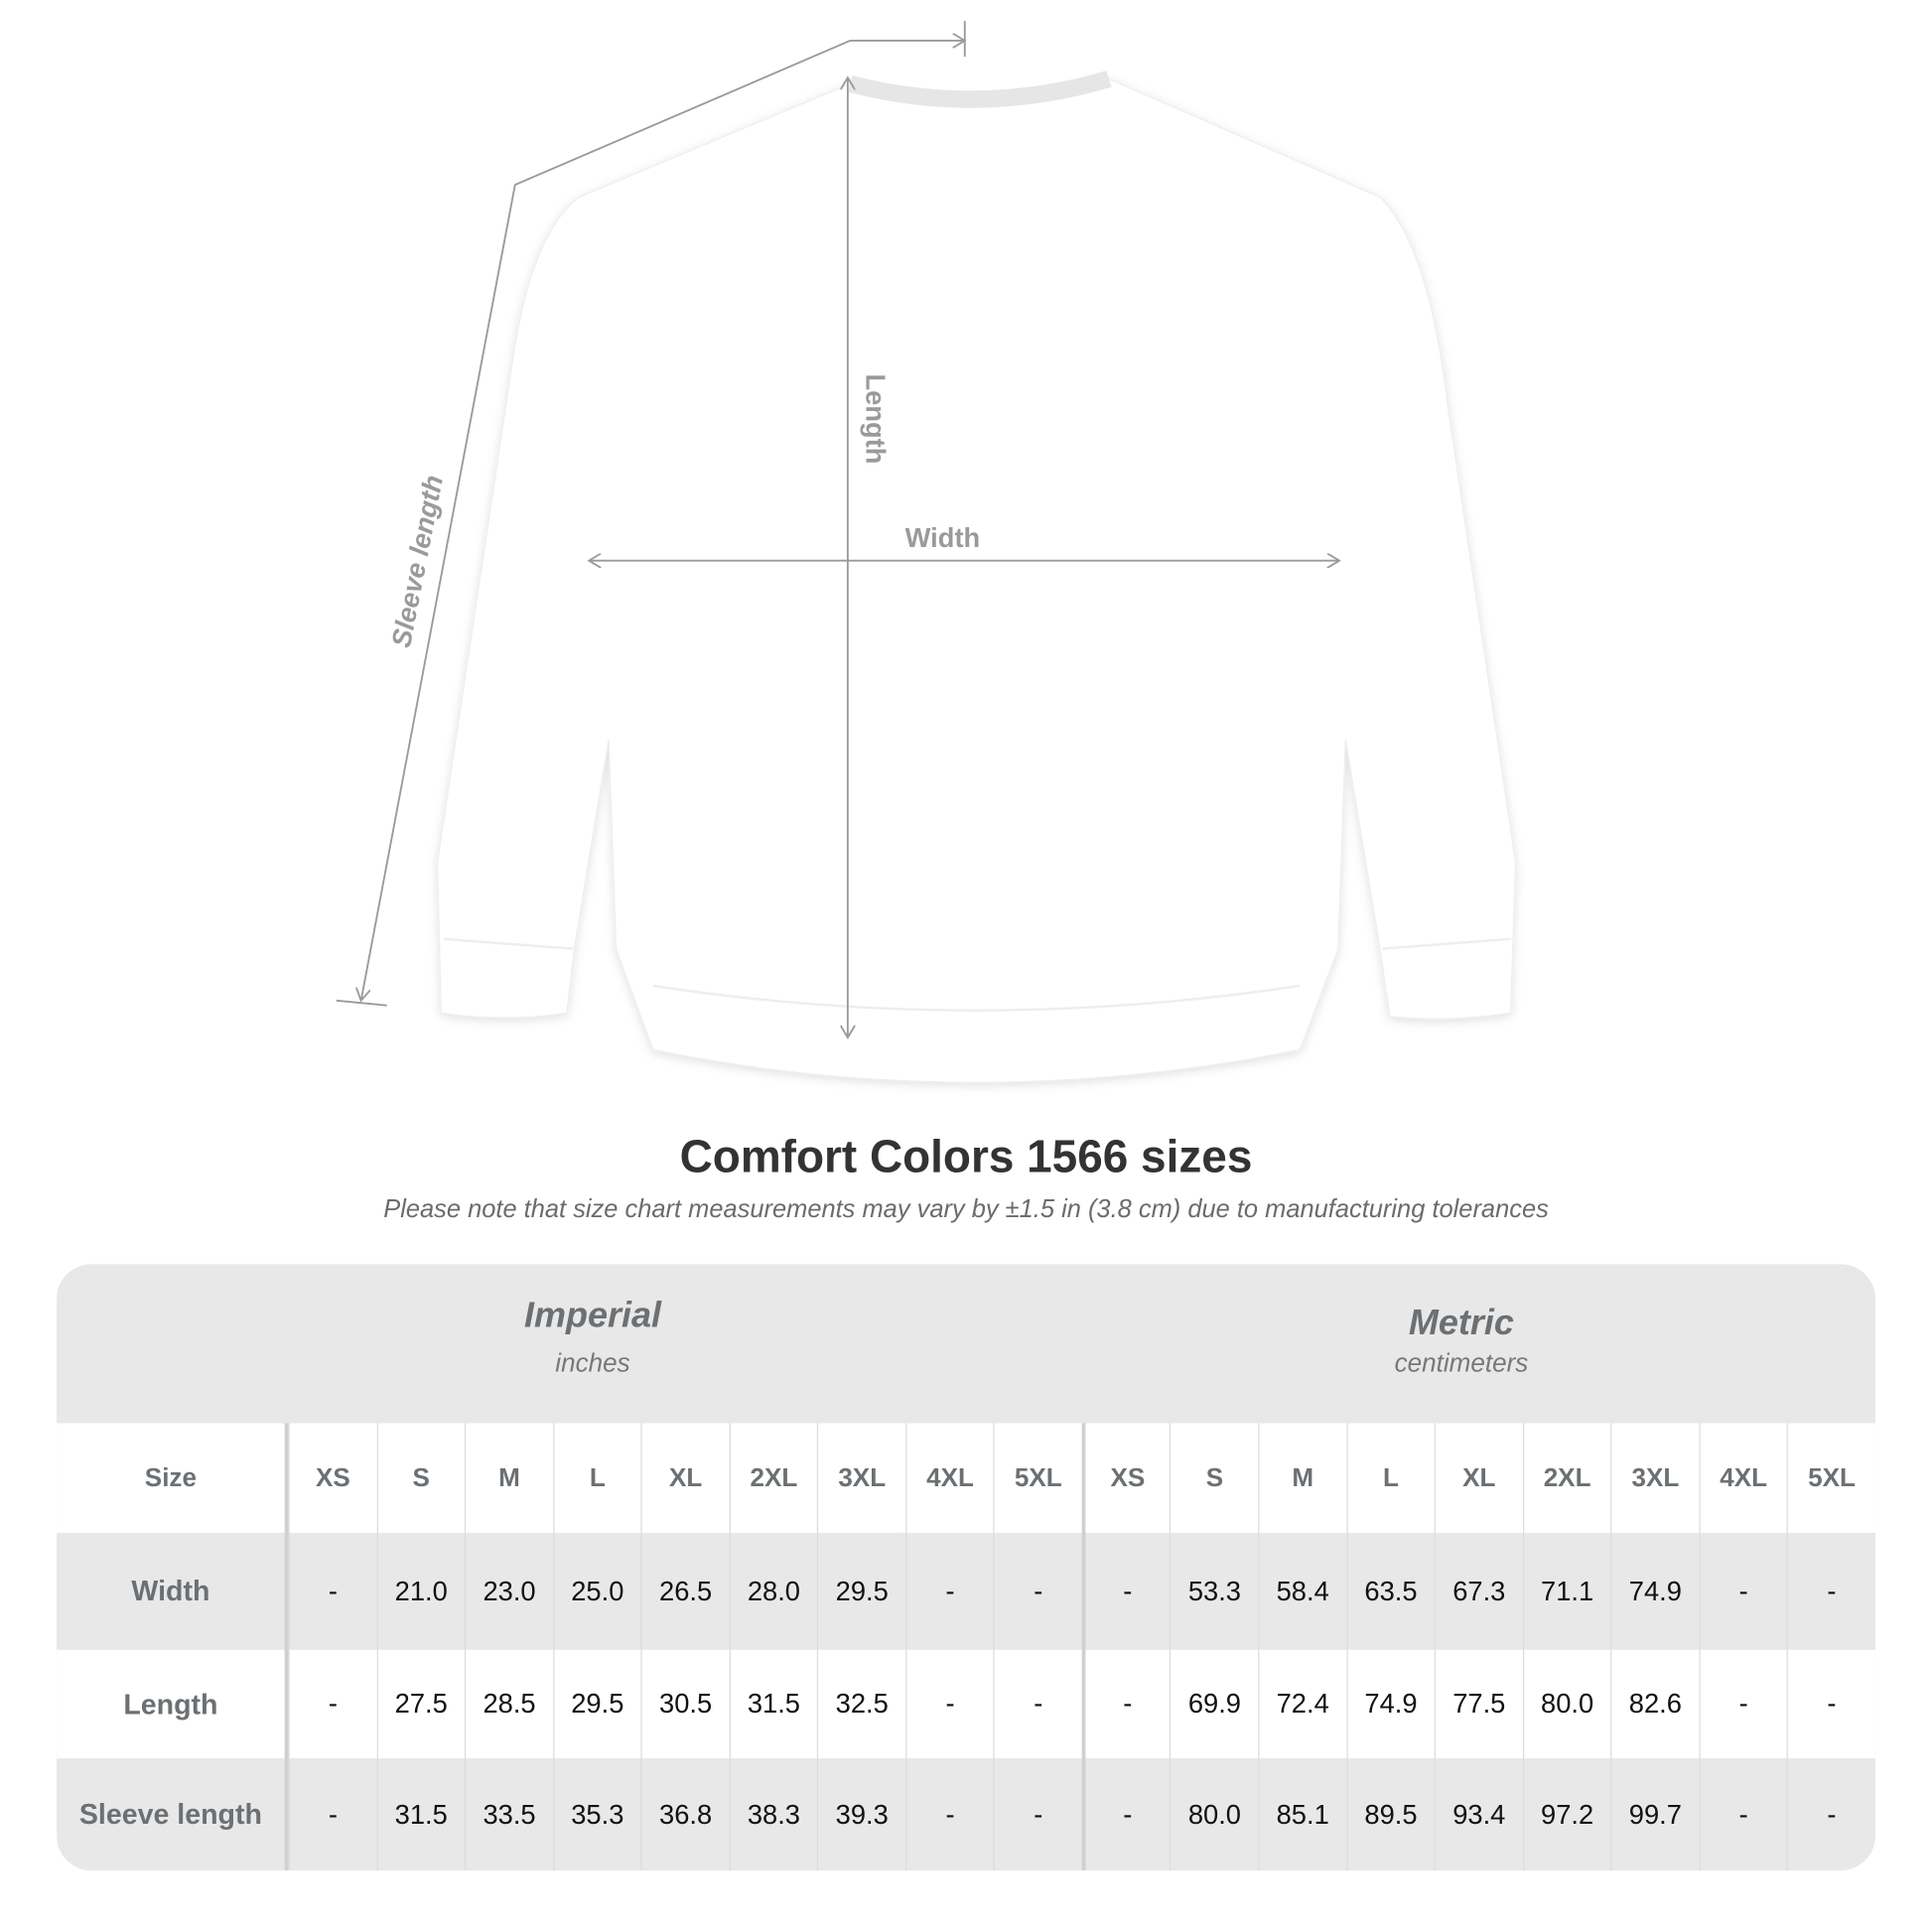 The width and height of the screenshot is (1932, 1932). What do you see at coordinates (509, 1704) in the screenshot?
I see `imperial-value: 28.5` at bounding box center [509, 1704].